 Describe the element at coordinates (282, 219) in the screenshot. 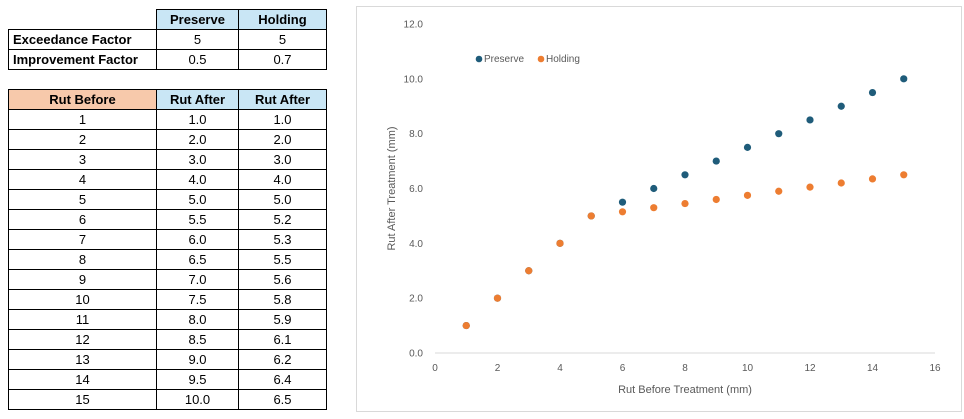

I see `rut-after-holding-cell: 5.2` at that location.